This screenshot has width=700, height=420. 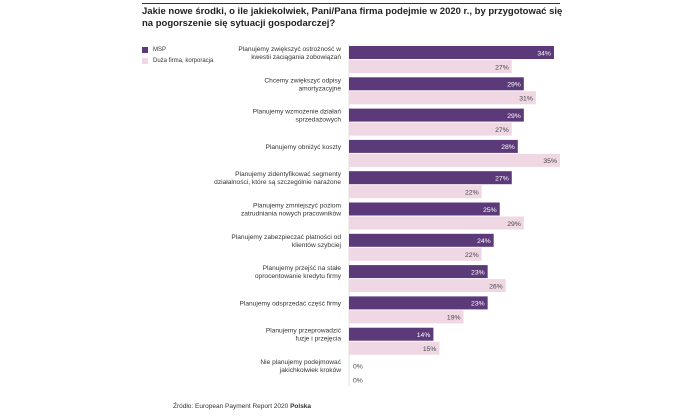 I want to click on legend-swatch-large, so click(x=145, y=60).